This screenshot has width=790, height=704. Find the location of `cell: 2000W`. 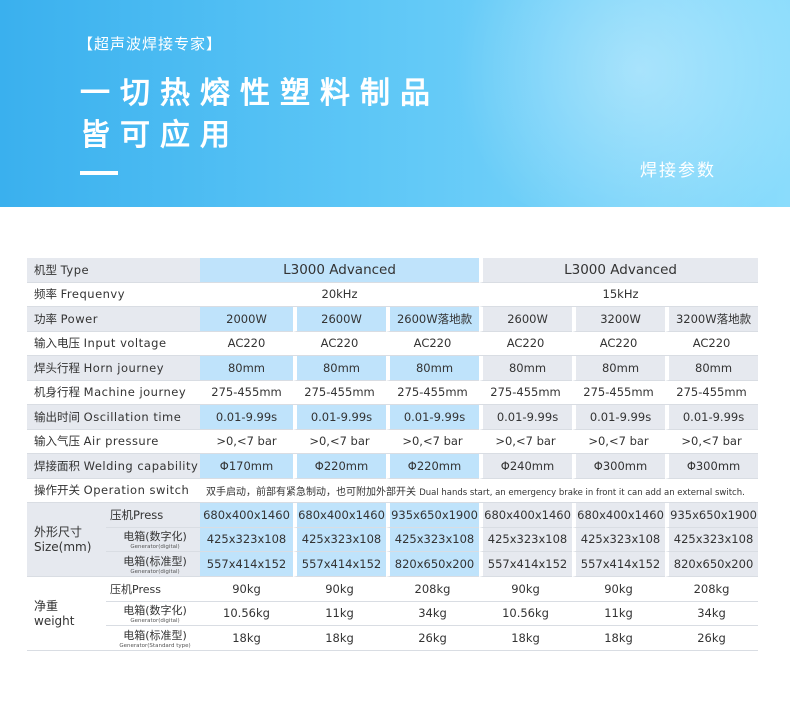

cell: 2000W is located at coordinates (246, 319).